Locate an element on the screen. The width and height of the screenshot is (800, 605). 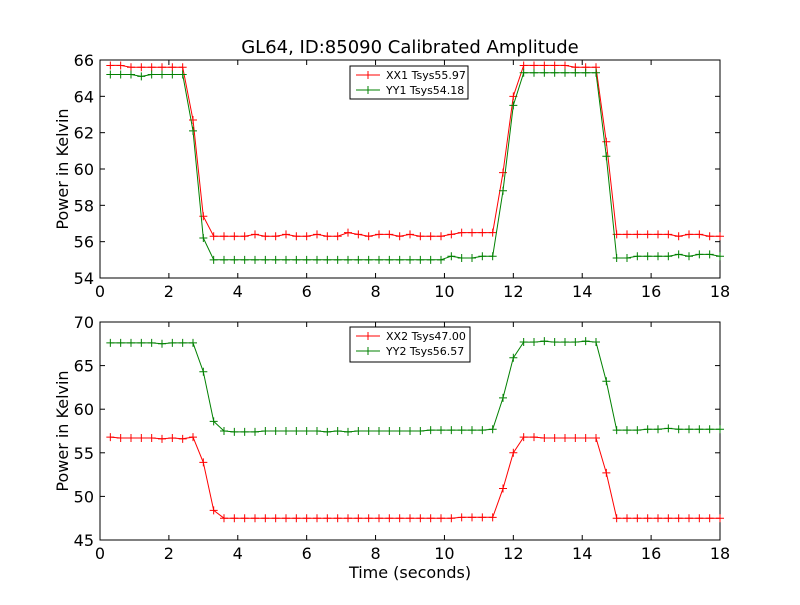
x-tick-label: 8 is located at coordinates (375, 553).